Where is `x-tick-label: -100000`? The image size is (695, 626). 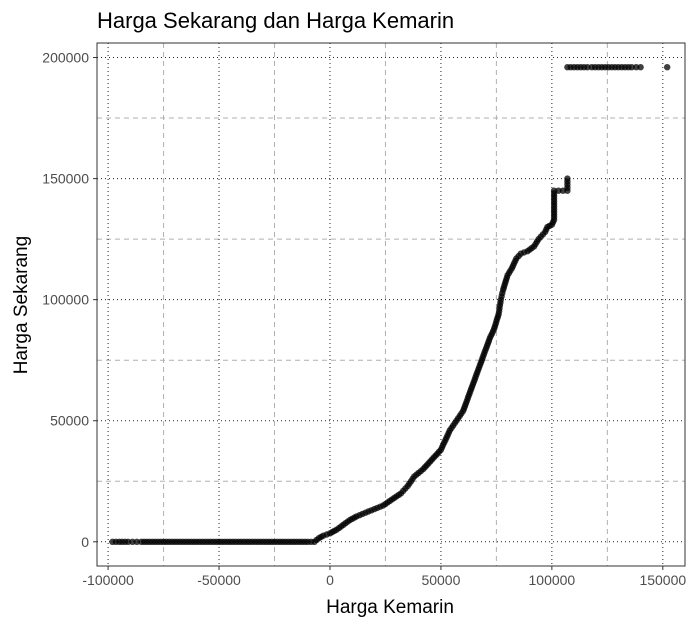 x-tick-label: -100000 is located at coordinates (108, 580).